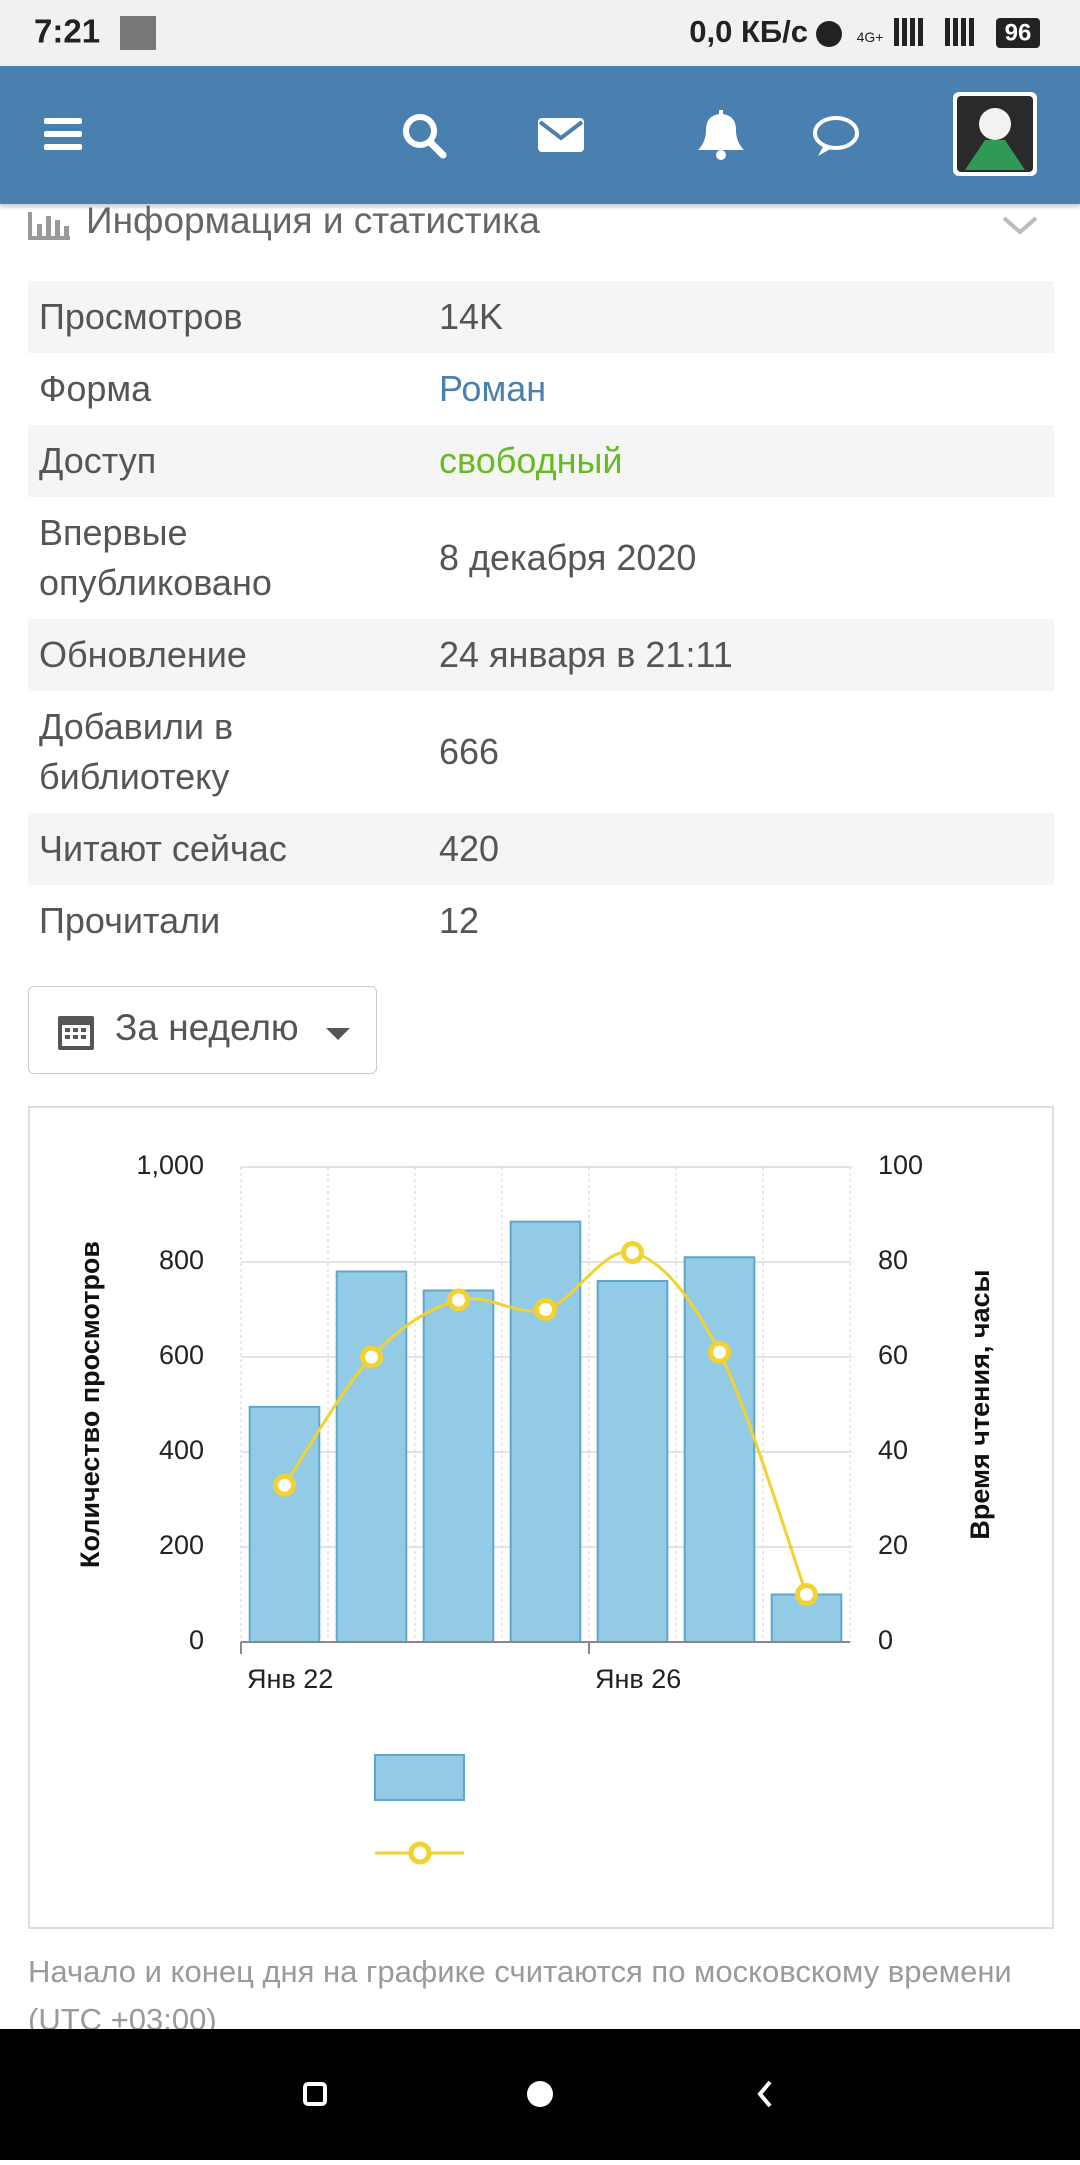 The image size is (1080, 2165). Describe the element at coordinates (181, 1355) in the screenshot. I see `y-tick-label: 600` at that location.